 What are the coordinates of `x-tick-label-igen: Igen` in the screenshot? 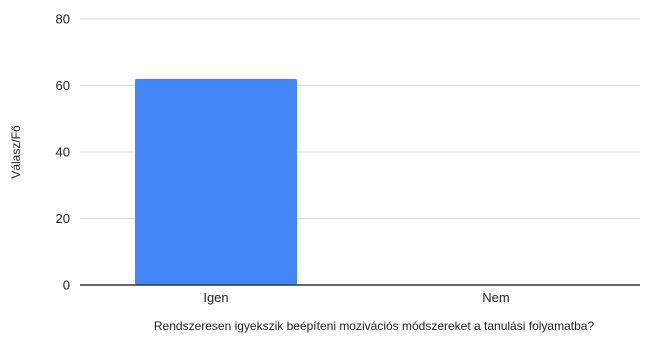 It's located at (215, 297).